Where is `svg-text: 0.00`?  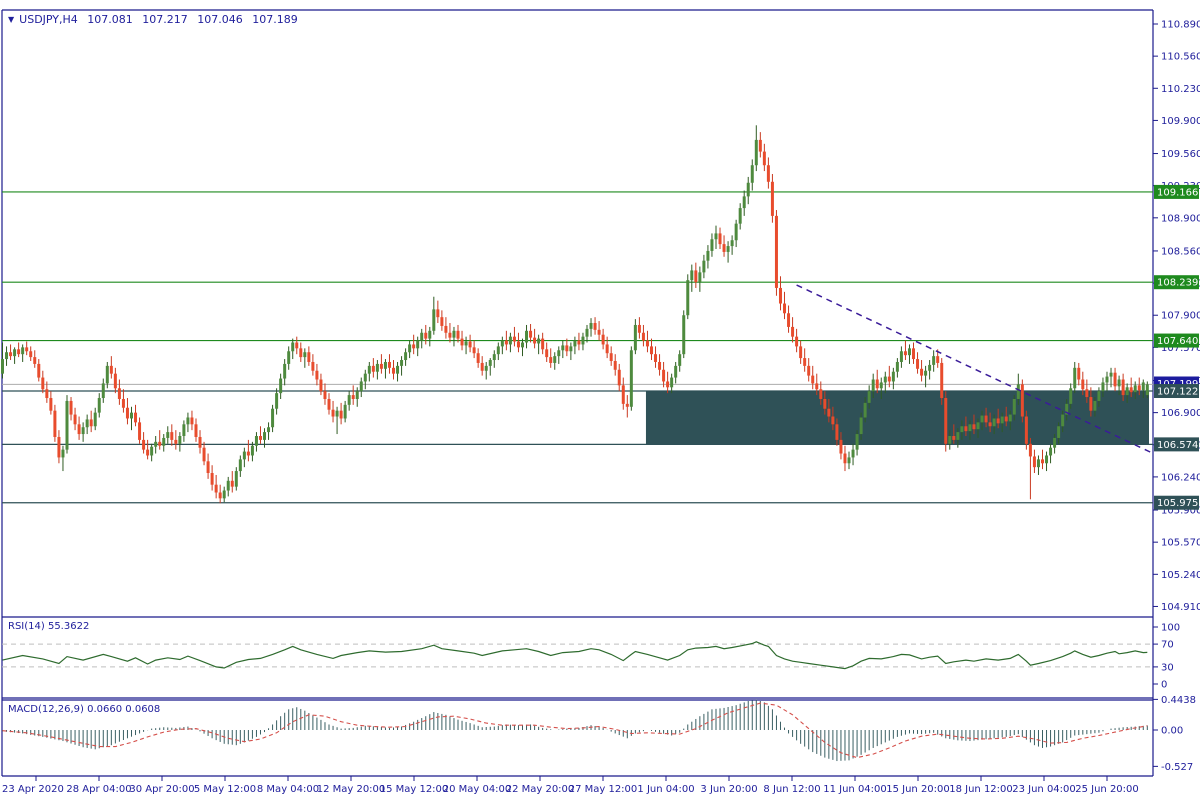 svg-text: 0.00 is located at coordinates (1172, 731).